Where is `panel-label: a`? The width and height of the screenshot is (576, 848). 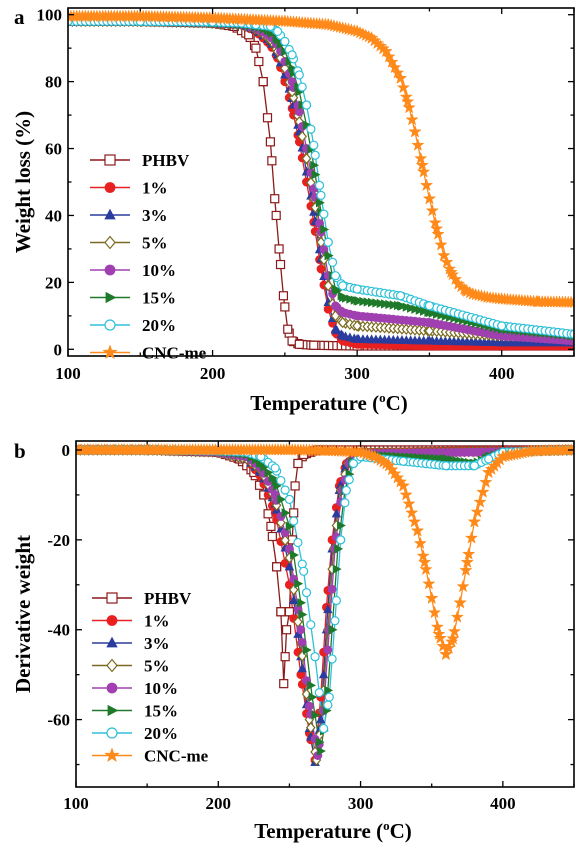 panel-label: a is located at coordinates (19, 17).